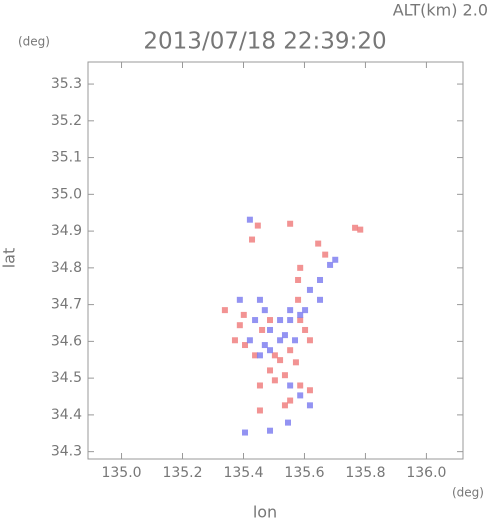 The width and height of the screenshot is (491, 521). What do you see at coordinates (66, 121) in the screenshot?
I see `y-tick-label: 35.2` at bounding box center [66, 121].